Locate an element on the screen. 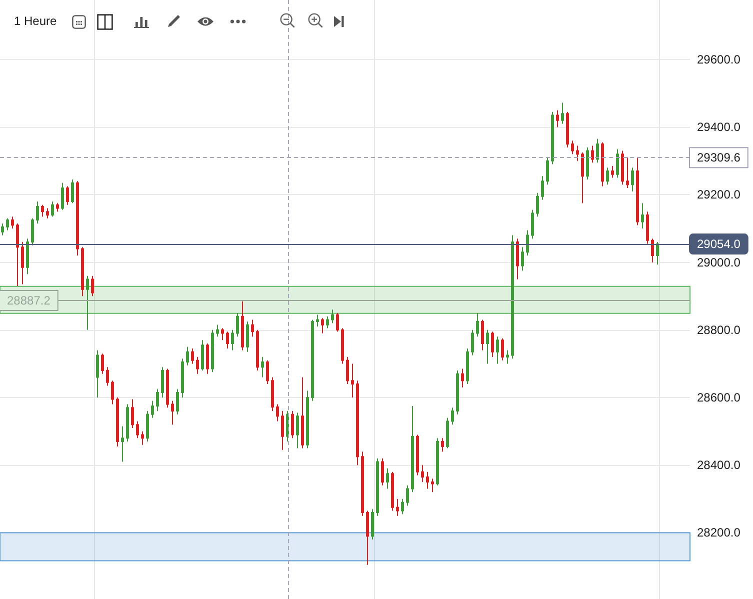 This screenshot has height=599, width=753. y-tick-label: 28800.0 is located at coordinates (719, 329).